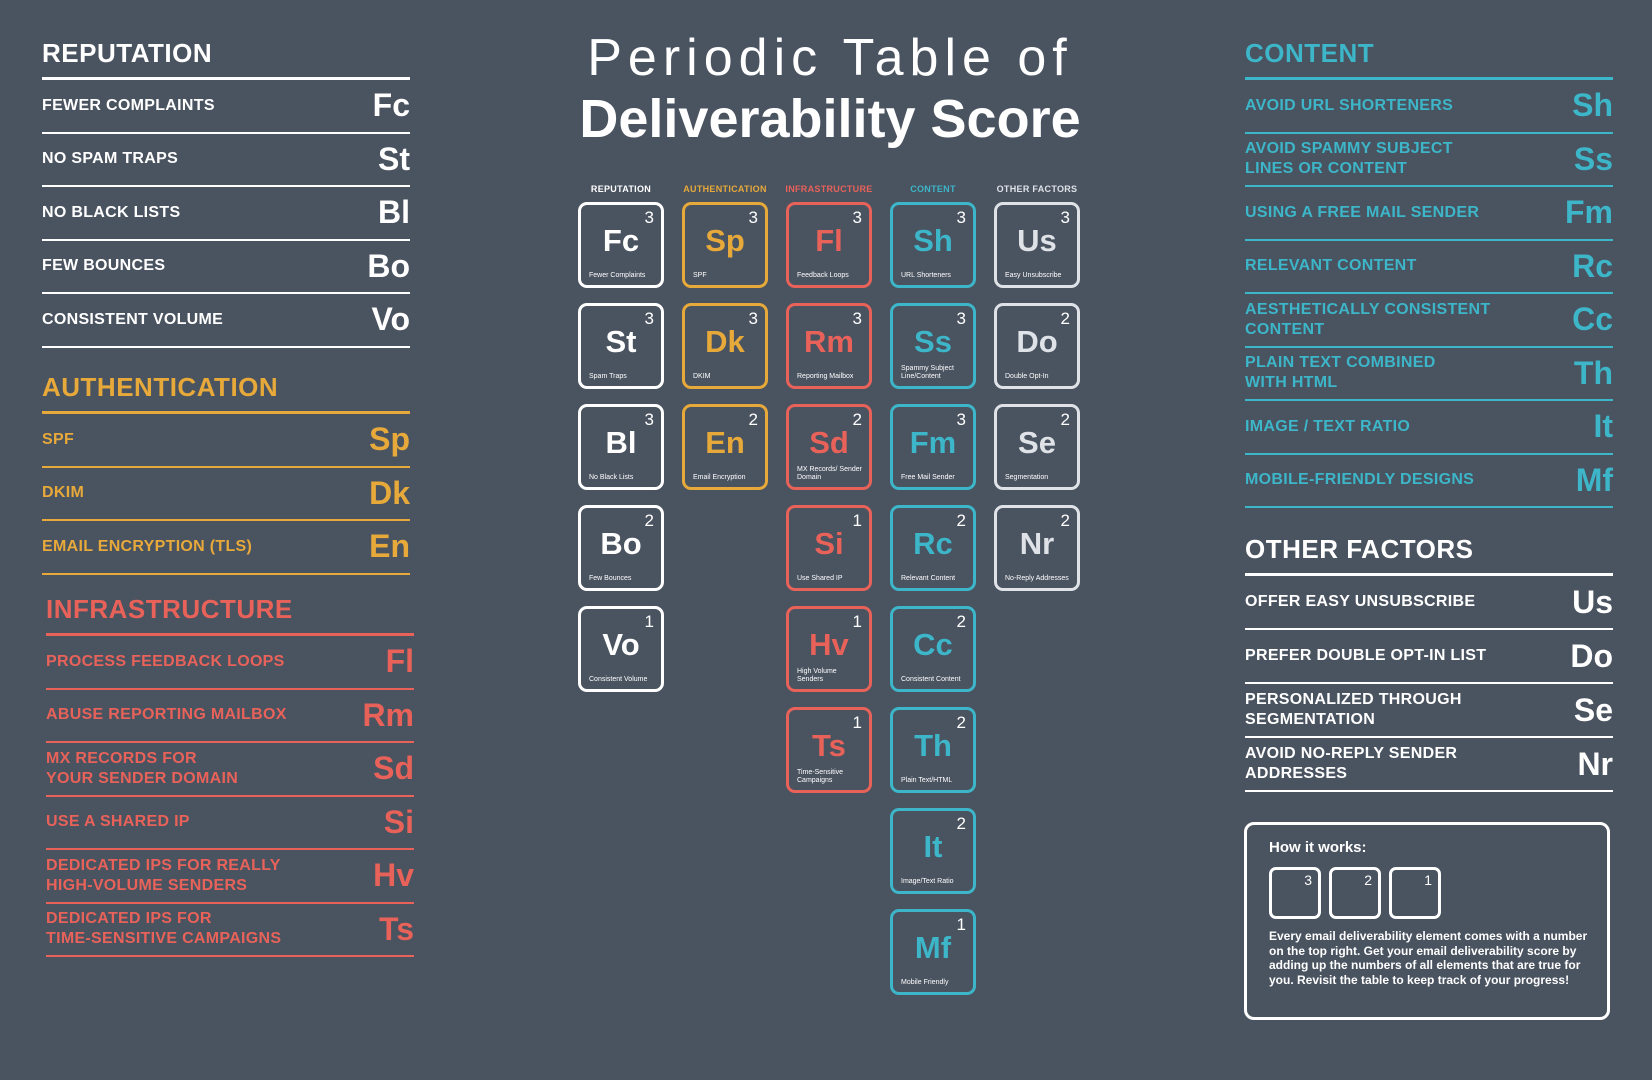 Image resolution: width=1652 pixels, height=1080 pixels. I want to click on element-tile: 3 Us Easy Unsubscribe, so click(1037, 245).